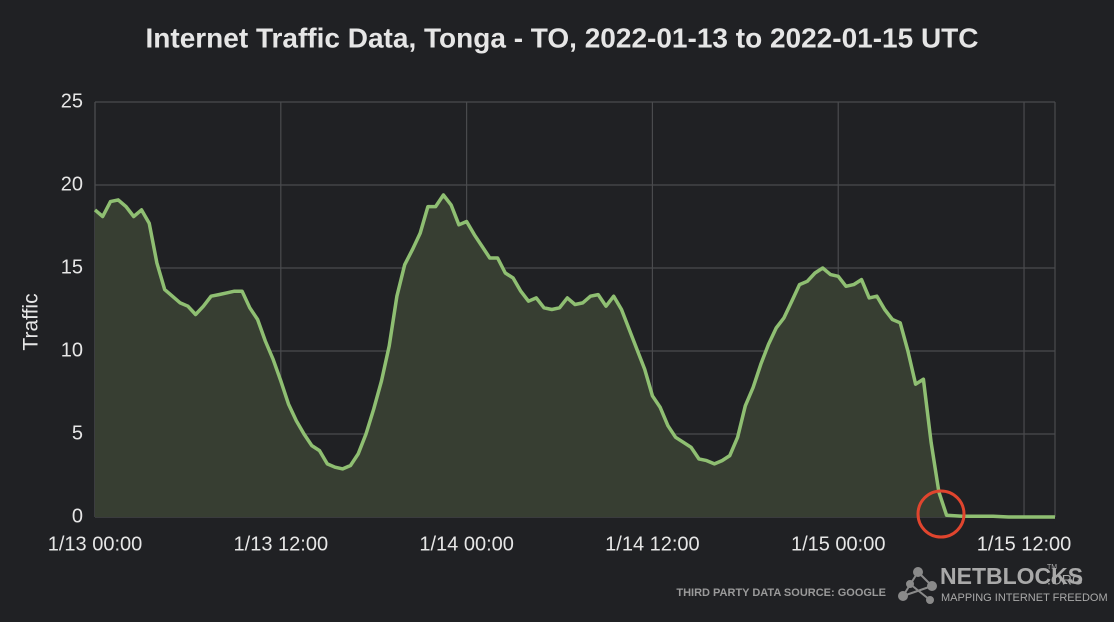 This screenshot has height=622, width=1114. I want to click on y-tick-label: 20, so click(72, 184).